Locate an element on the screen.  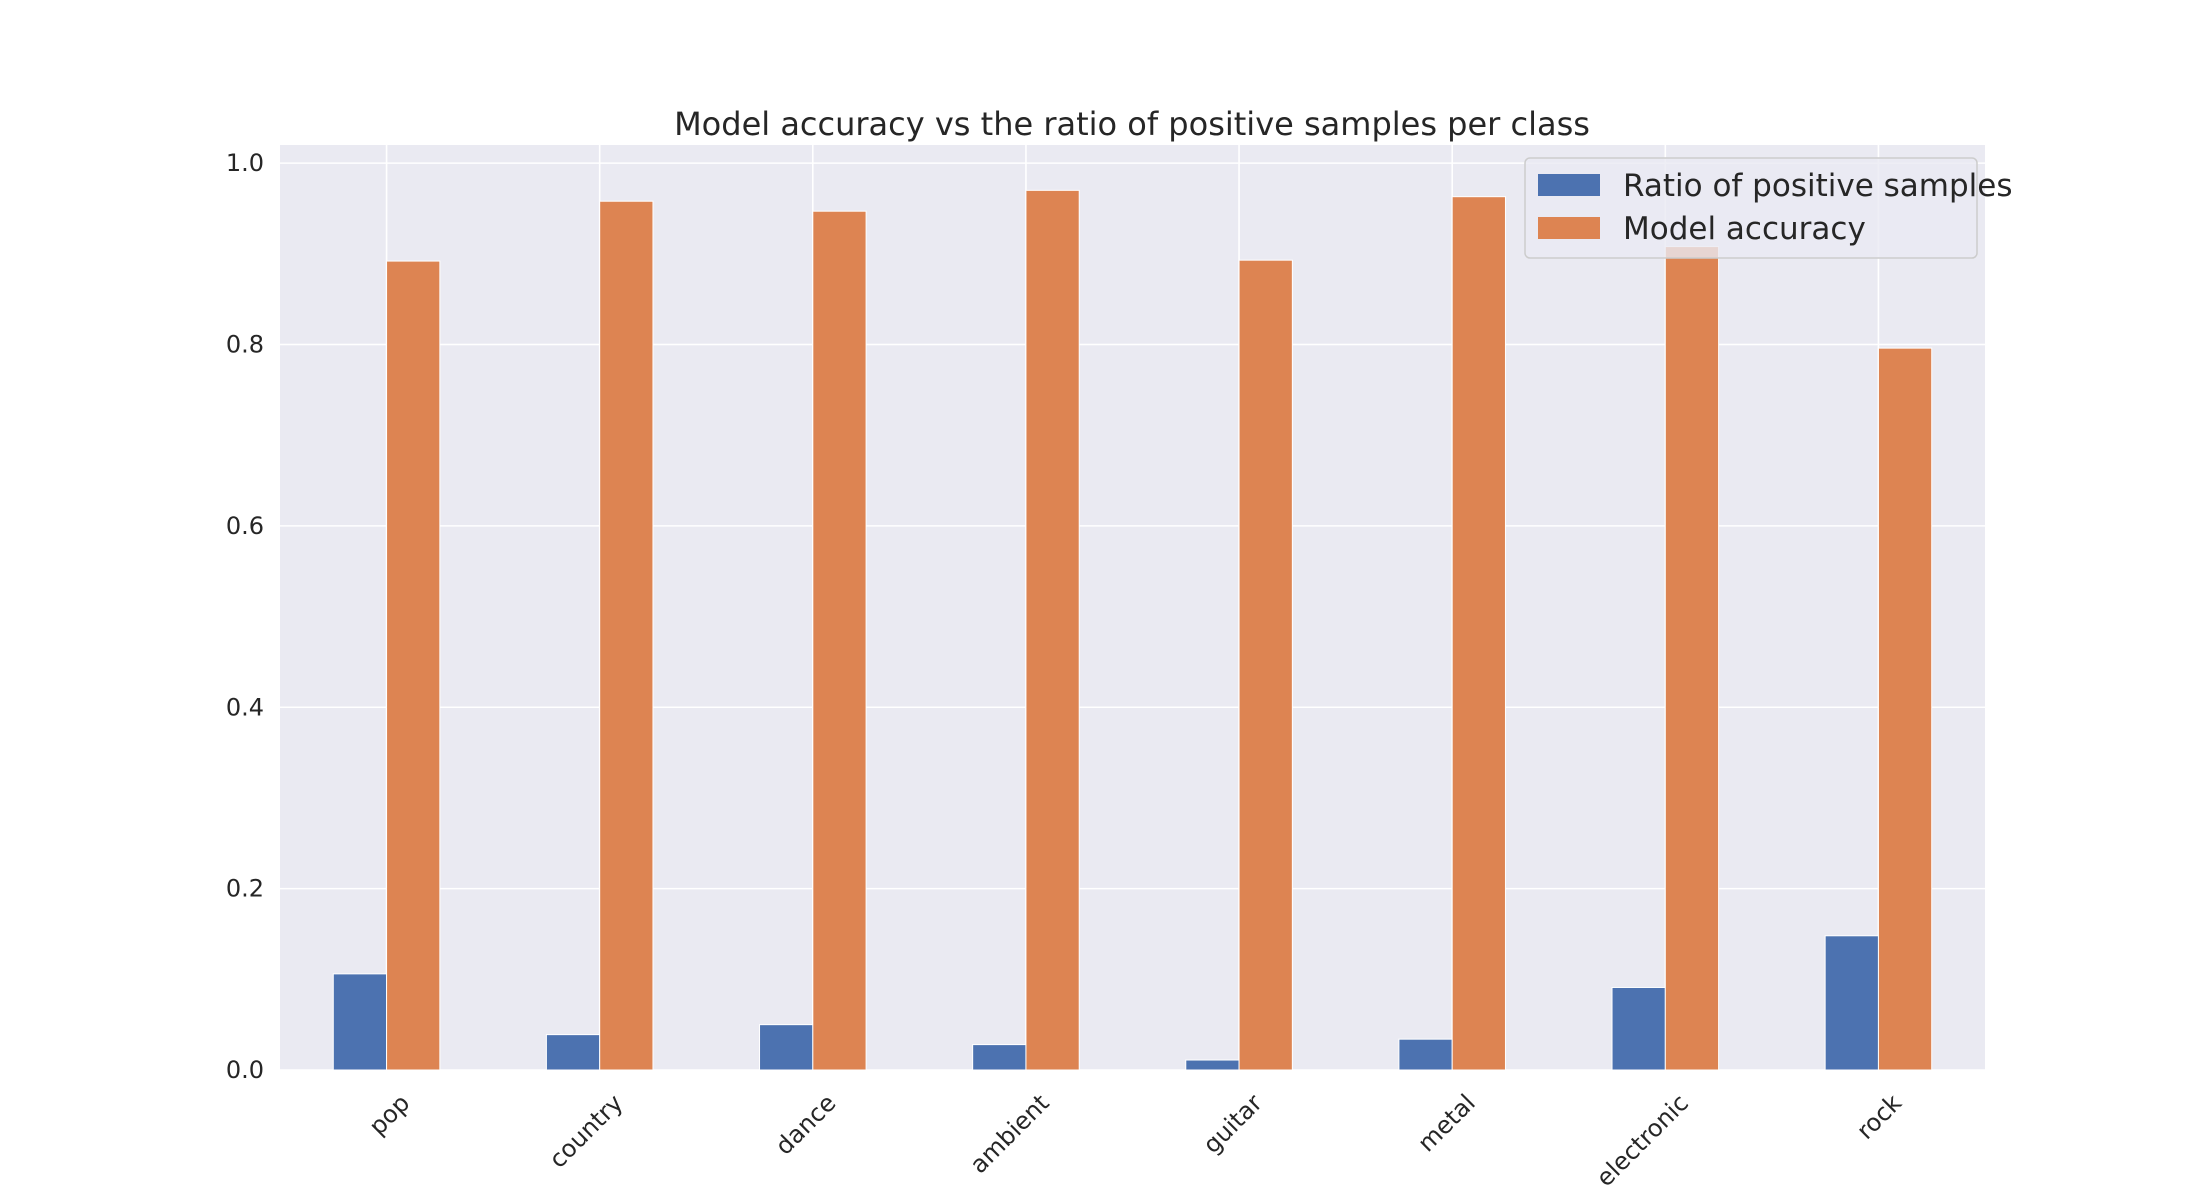
legend-label: Ratio of positive samples is located at coordinates (1817, 186).